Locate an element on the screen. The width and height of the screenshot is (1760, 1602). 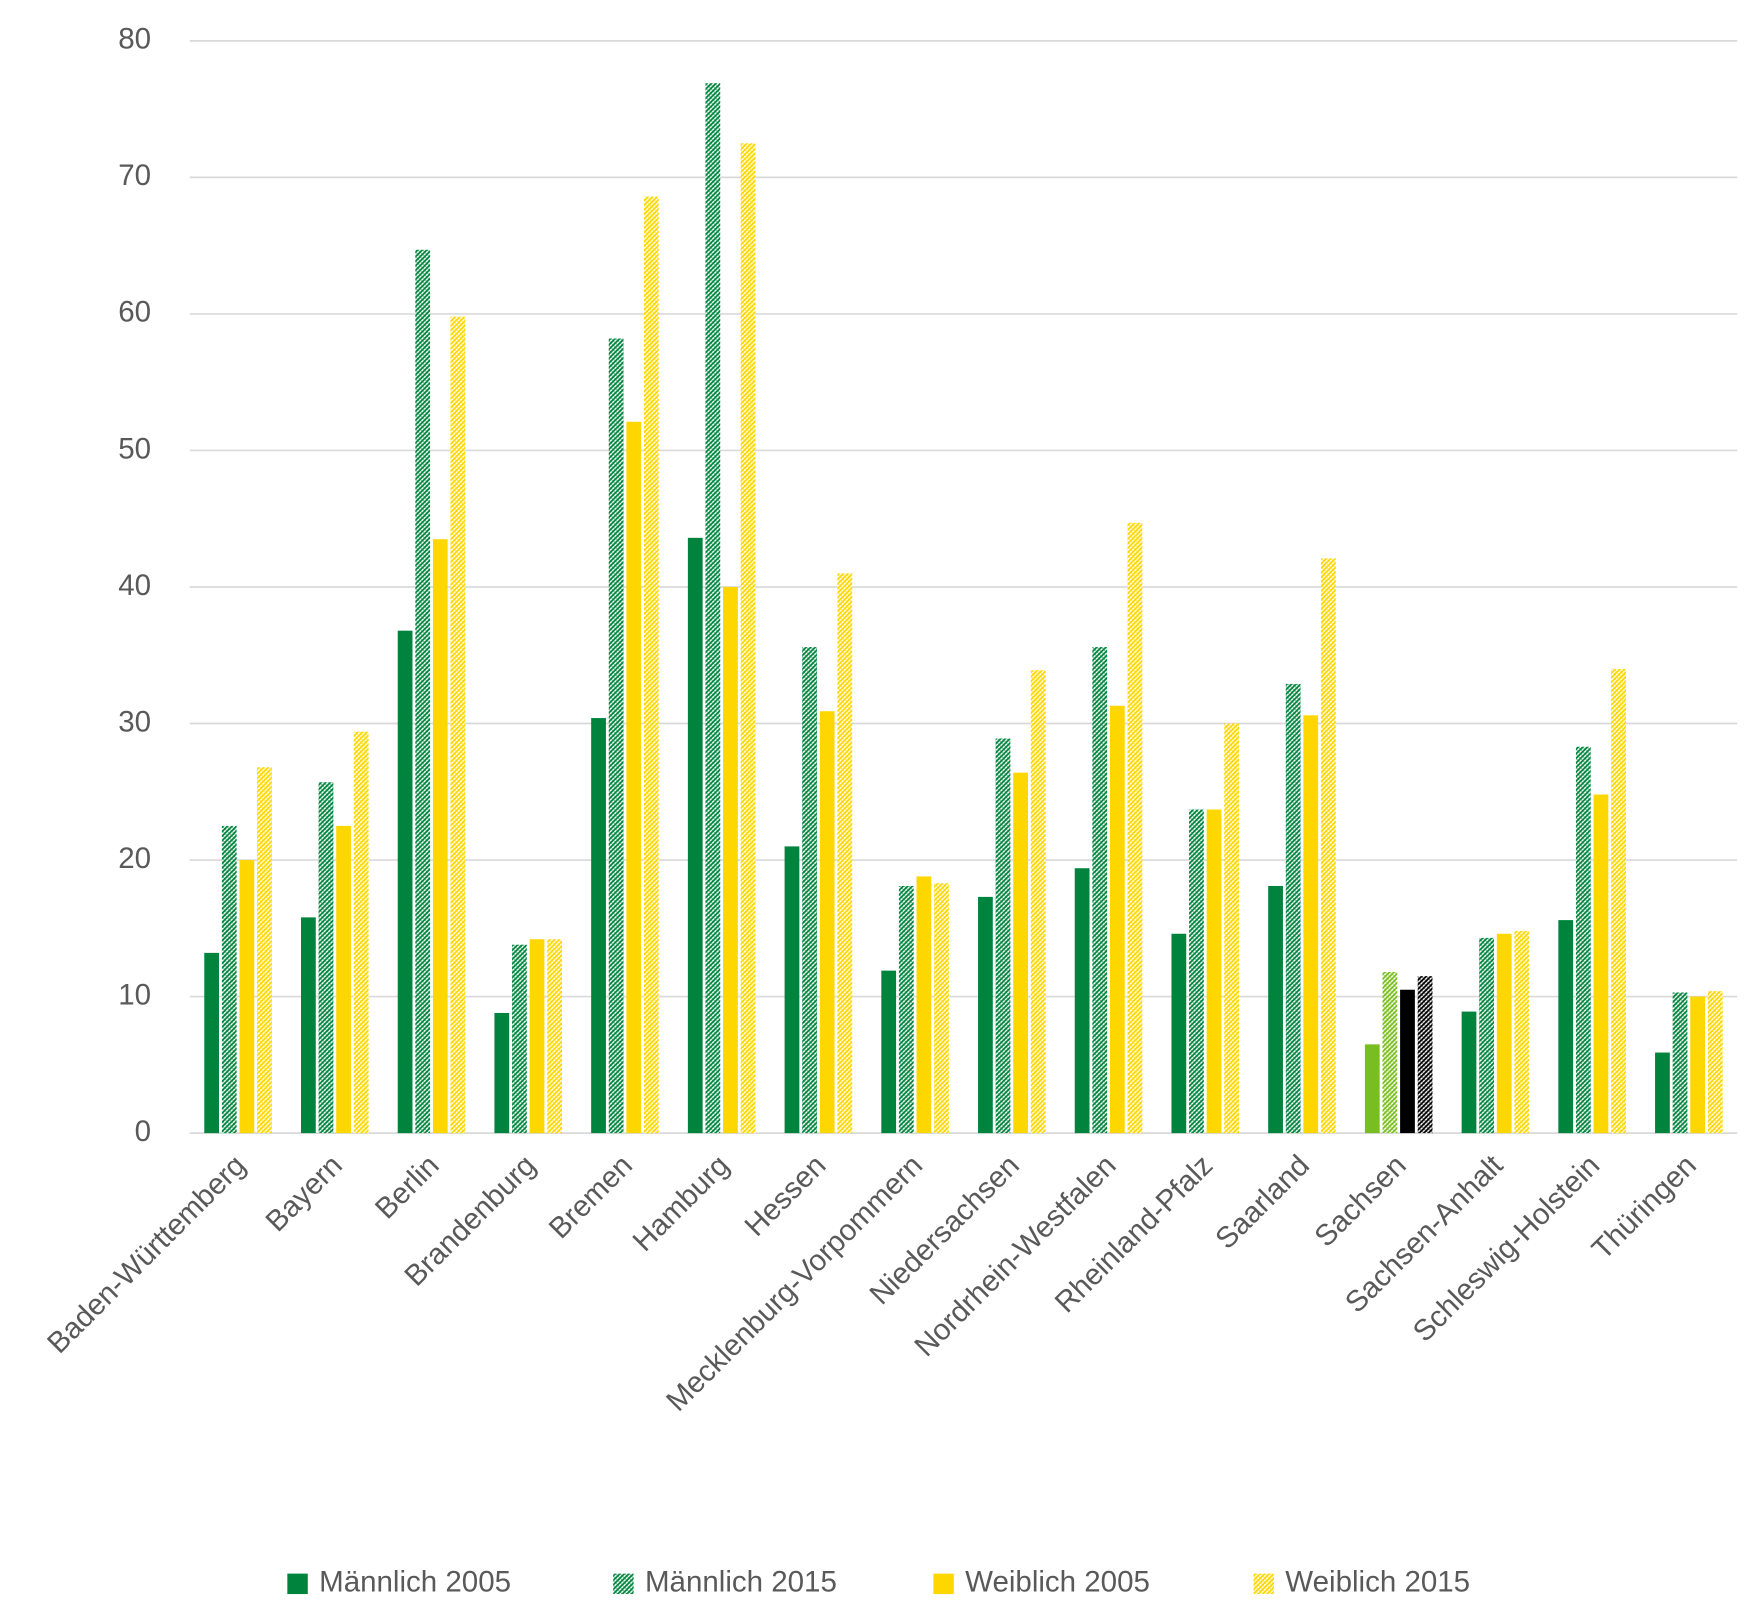
x-tick-label: Baden-Württemberg is located at coordinates (146, 1254).